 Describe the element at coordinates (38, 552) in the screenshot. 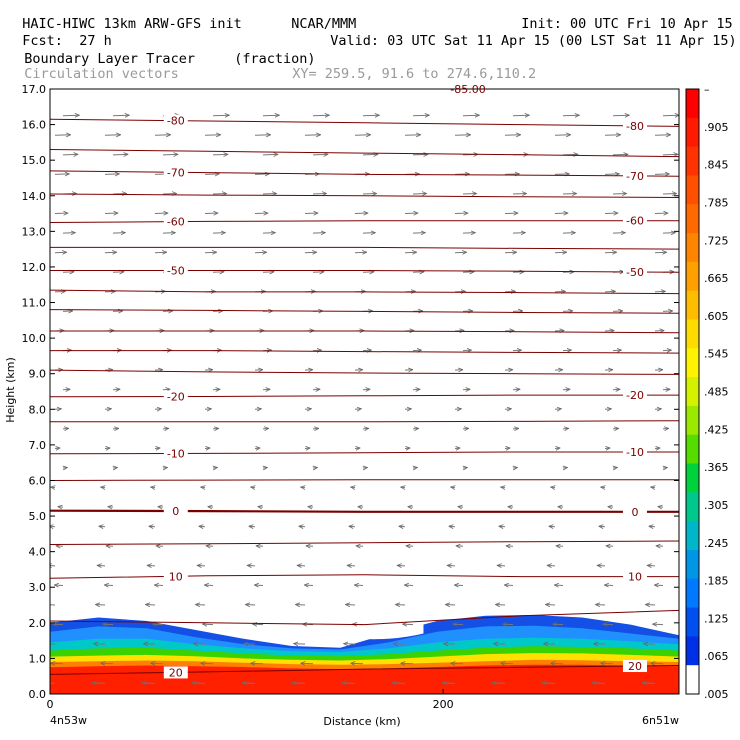

I see `y-tick-label: 4.0` at that location.